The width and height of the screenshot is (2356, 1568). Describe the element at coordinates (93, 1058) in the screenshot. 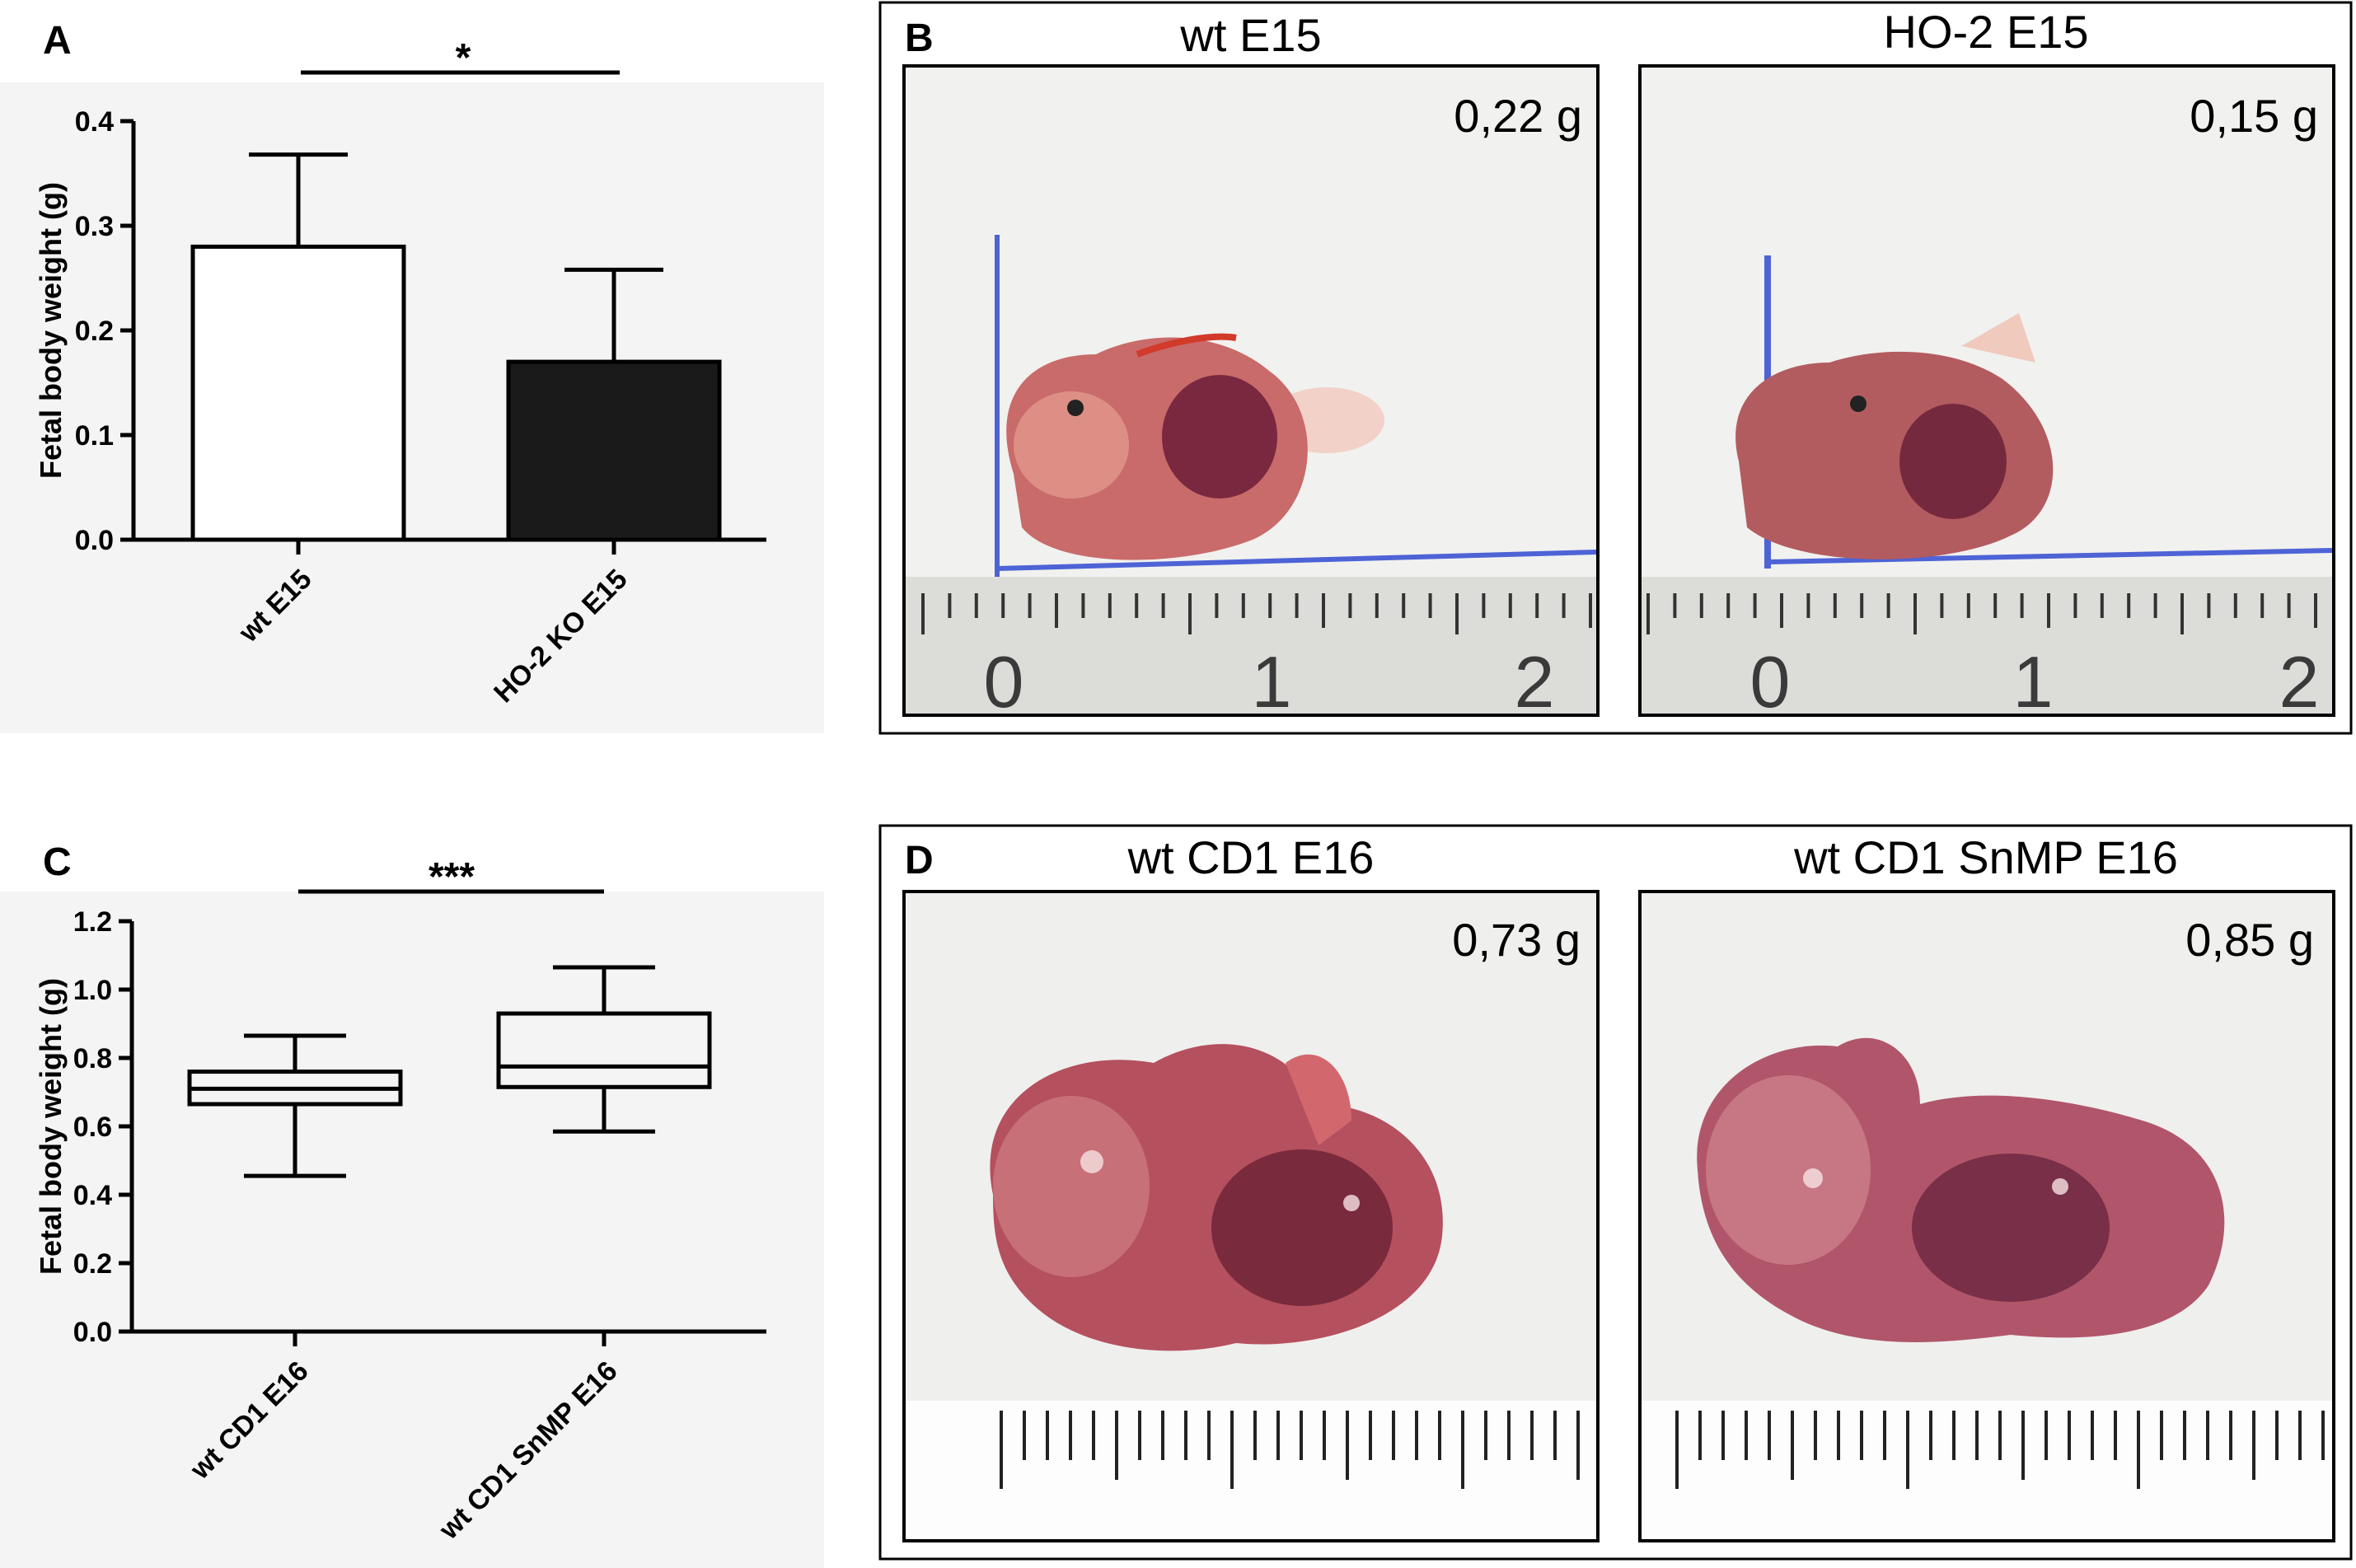

I see `y-tick-label: 0.8` at that location.